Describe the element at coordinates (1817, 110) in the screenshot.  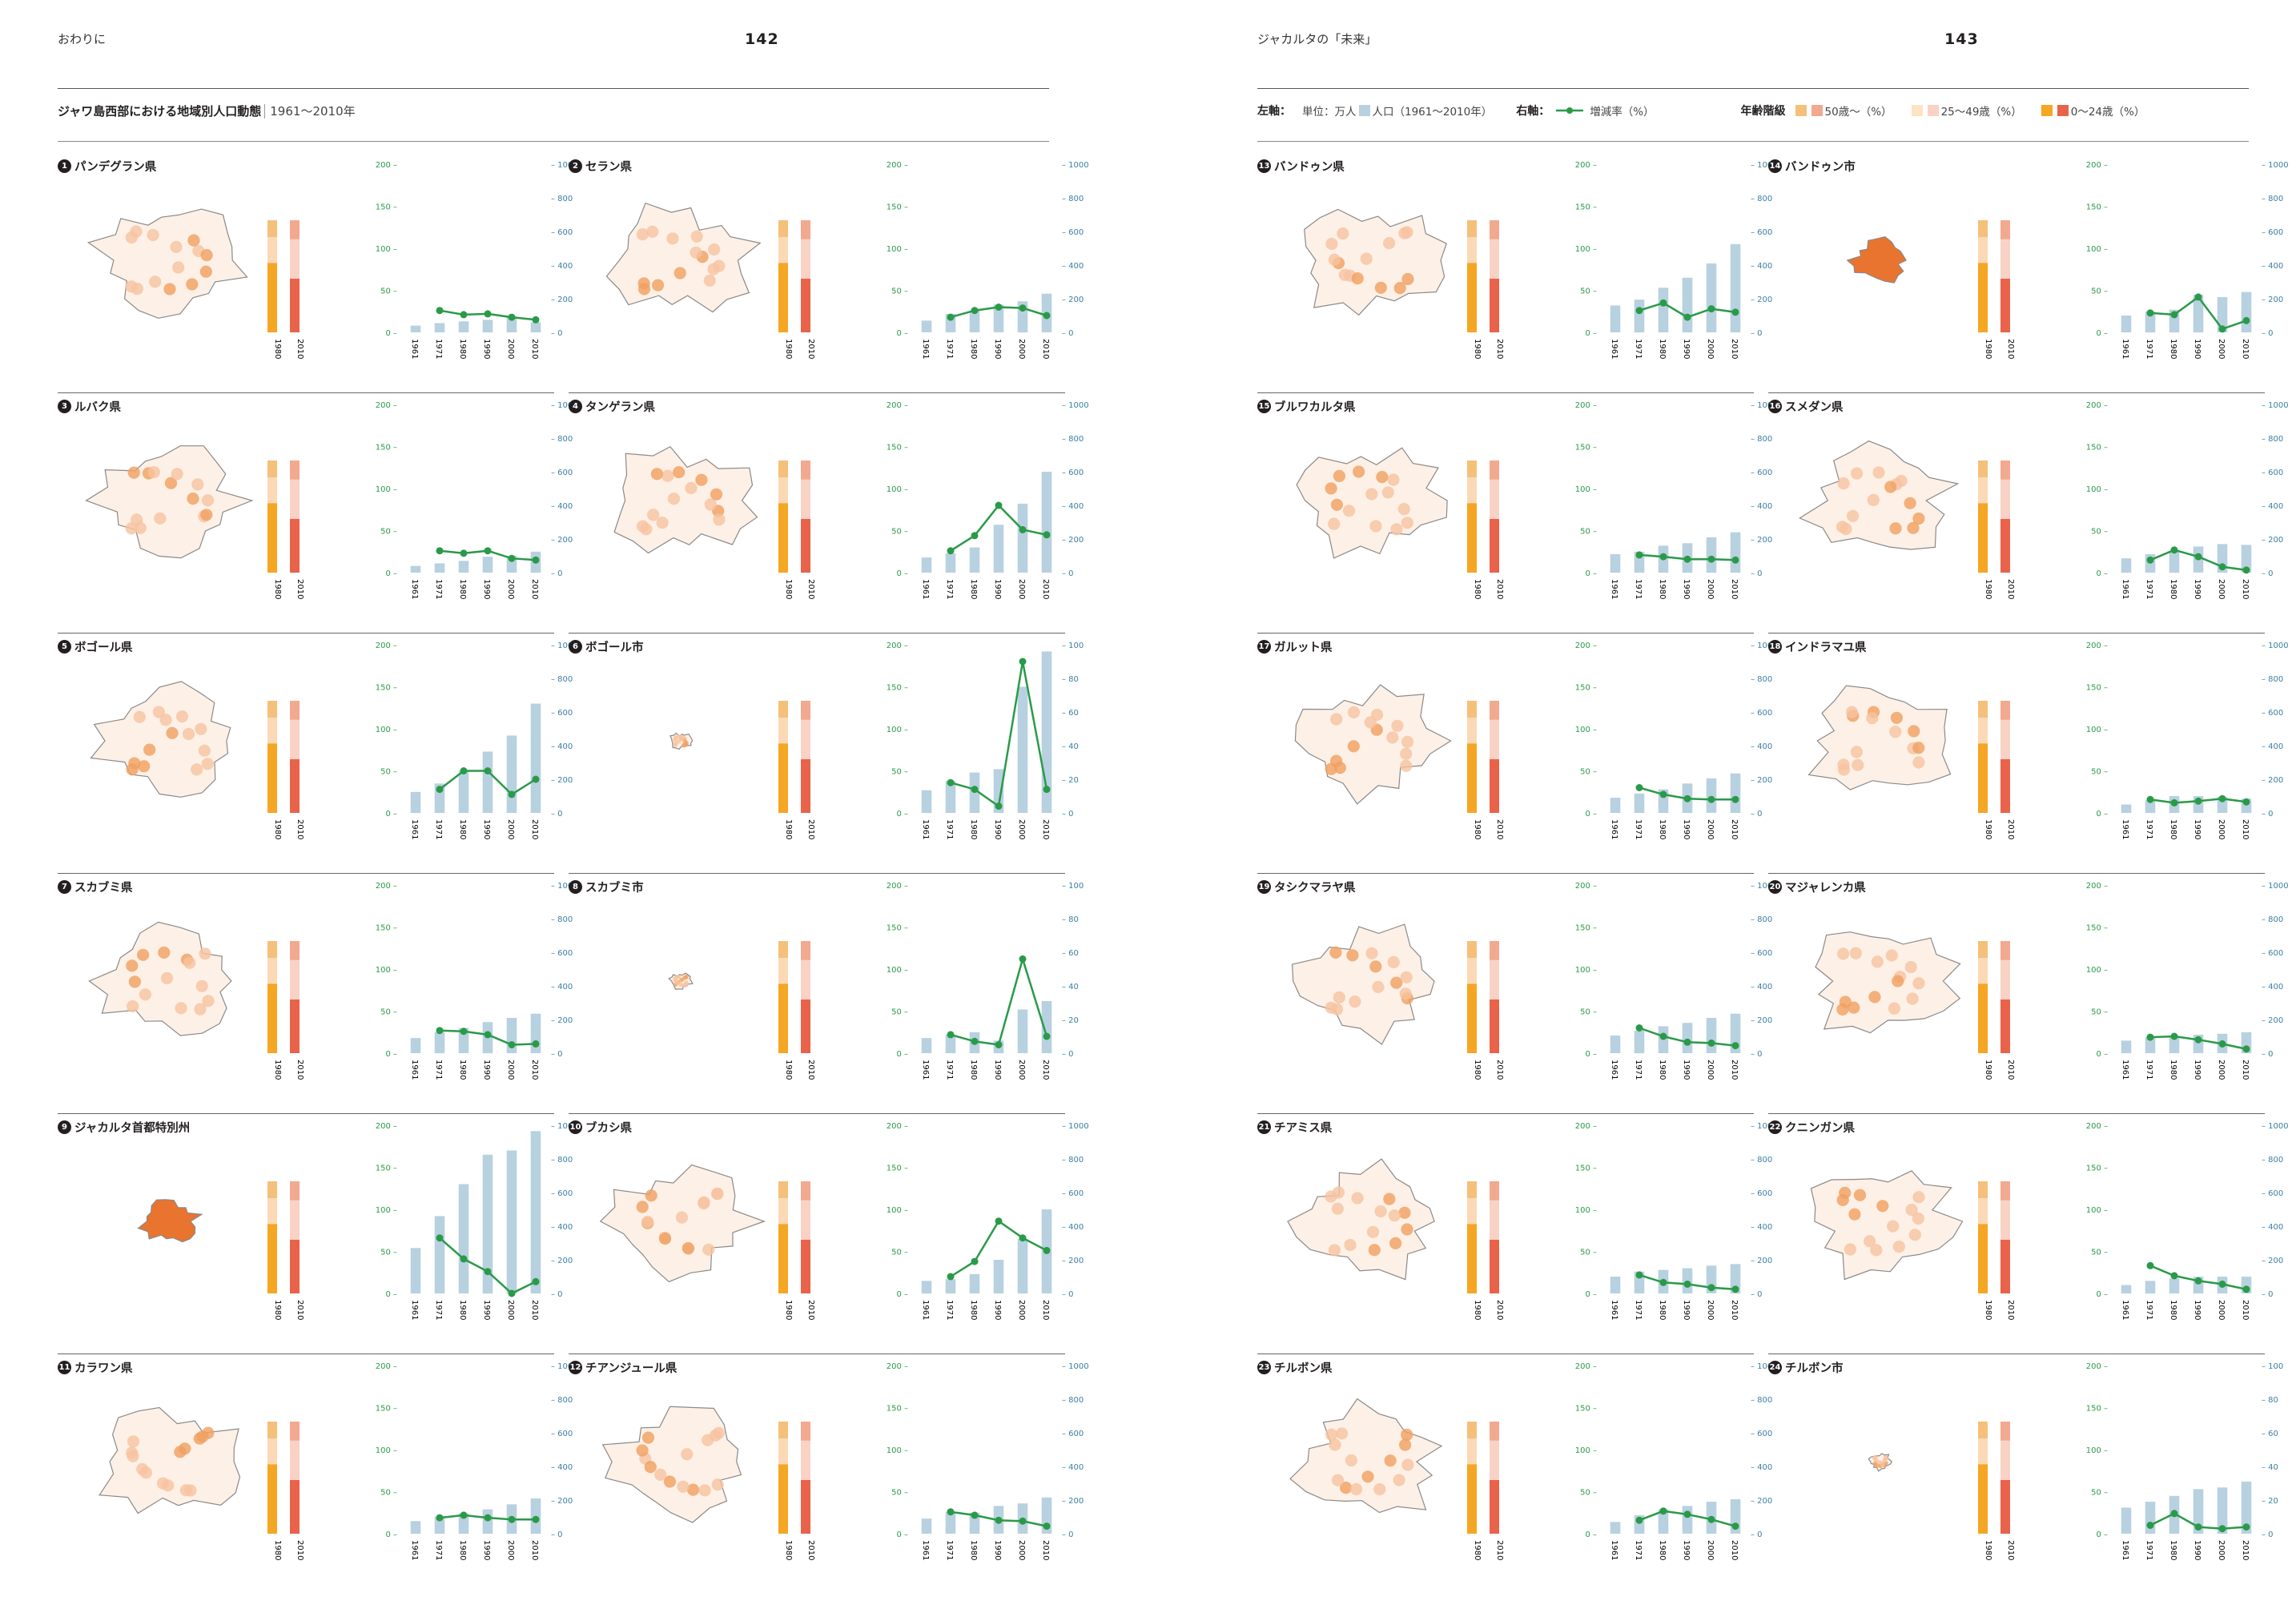
I see `legend-age50-swatch-b` at that location.